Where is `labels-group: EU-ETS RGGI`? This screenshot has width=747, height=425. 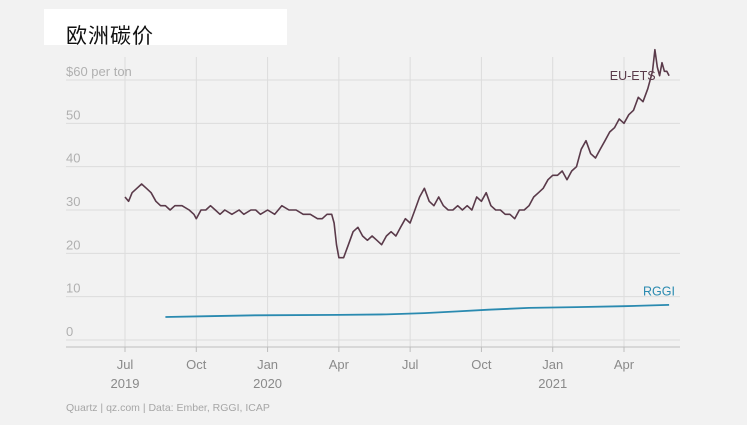 labels-group: EU-ETS RGGI is located at coordinates (642, 183).